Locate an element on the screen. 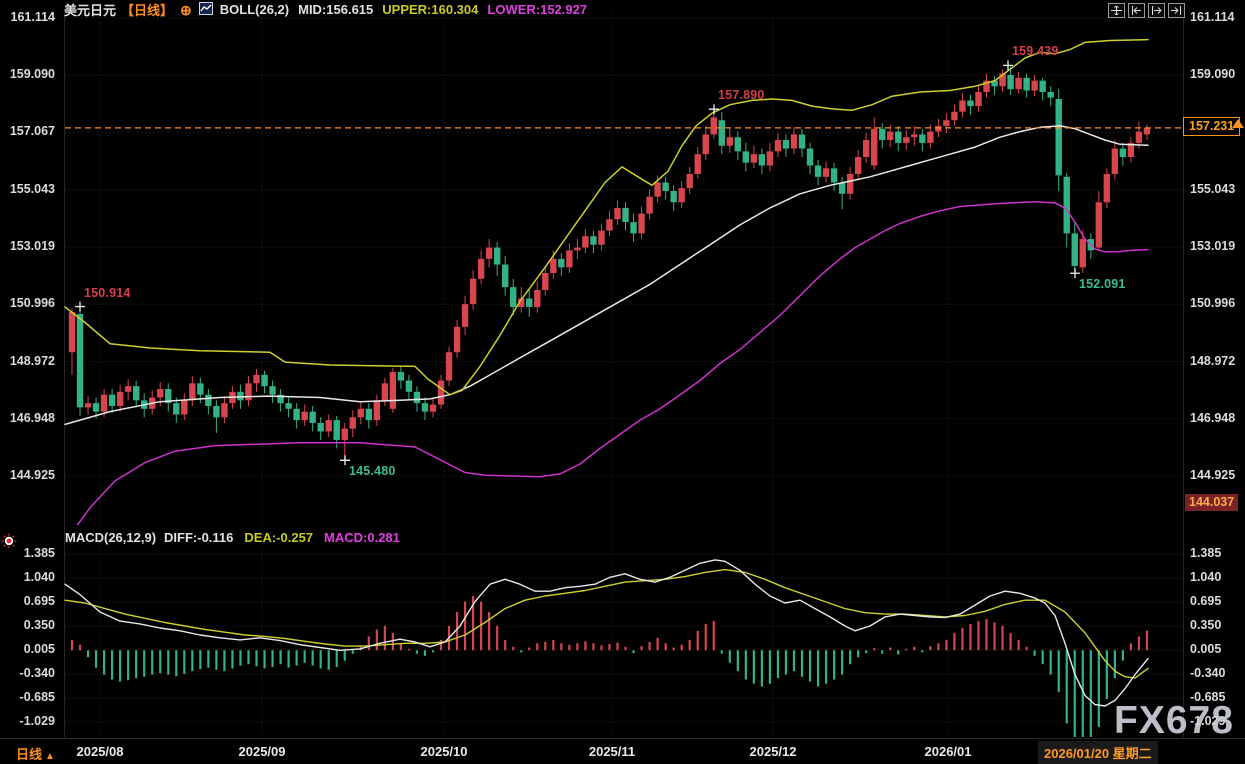 The width and height of the screenshot is (1245, 764). crosshair-marker-icon is located at coordinates (9, 543).